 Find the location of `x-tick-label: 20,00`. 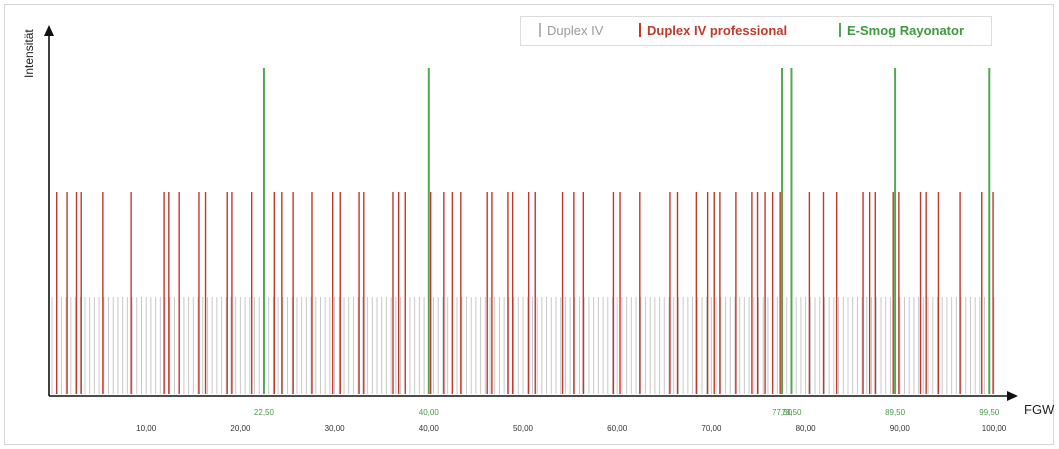

x-tick-label: 20,00 is located at coordinates (240, 428).